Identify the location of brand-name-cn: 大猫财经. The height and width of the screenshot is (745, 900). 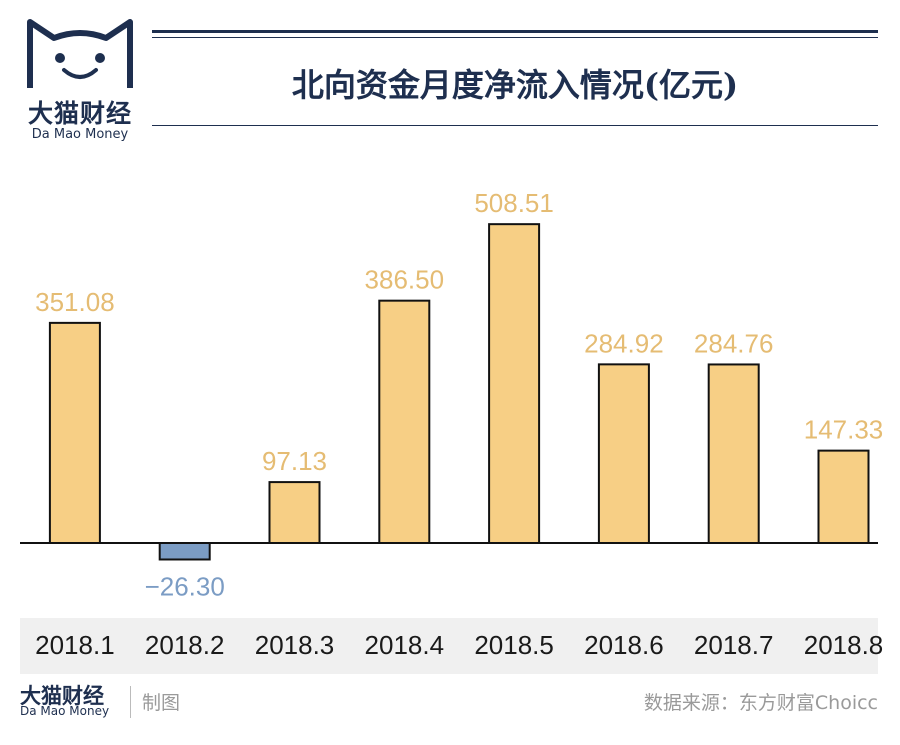
(79, 113).